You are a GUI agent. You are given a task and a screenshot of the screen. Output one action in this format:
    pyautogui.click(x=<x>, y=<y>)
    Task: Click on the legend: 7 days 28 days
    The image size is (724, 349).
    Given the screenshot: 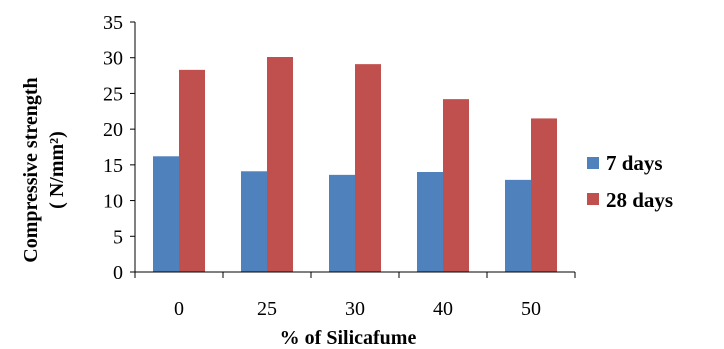 What is the action you would take?
    pyautogui.click(x=630, y=181)
    